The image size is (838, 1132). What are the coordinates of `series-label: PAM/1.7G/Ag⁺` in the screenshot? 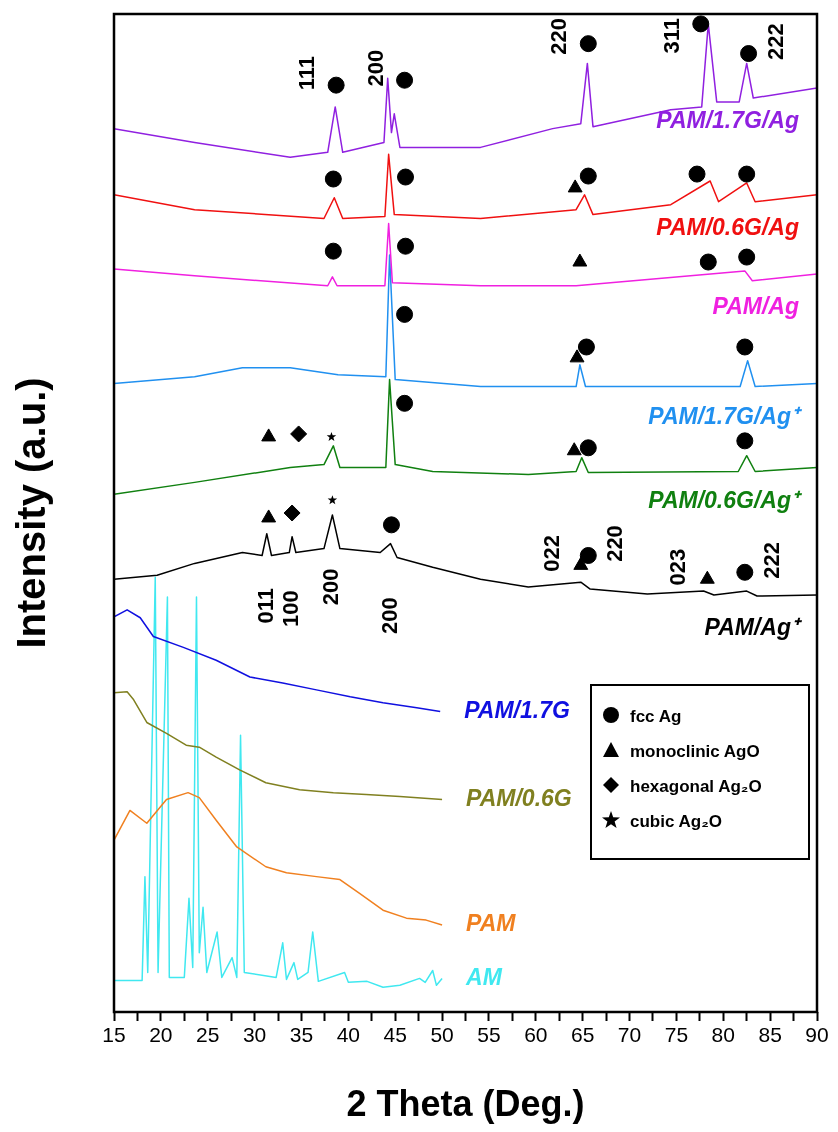 It's located at (725, 415).